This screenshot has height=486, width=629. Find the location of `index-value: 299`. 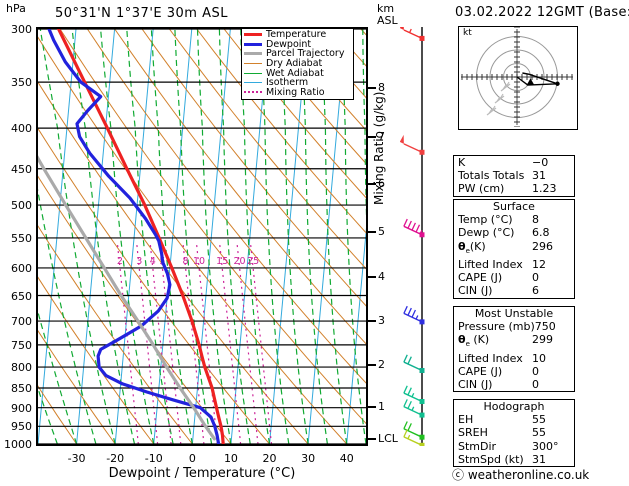

index-value: 299 is located at coordinates (542, 340).